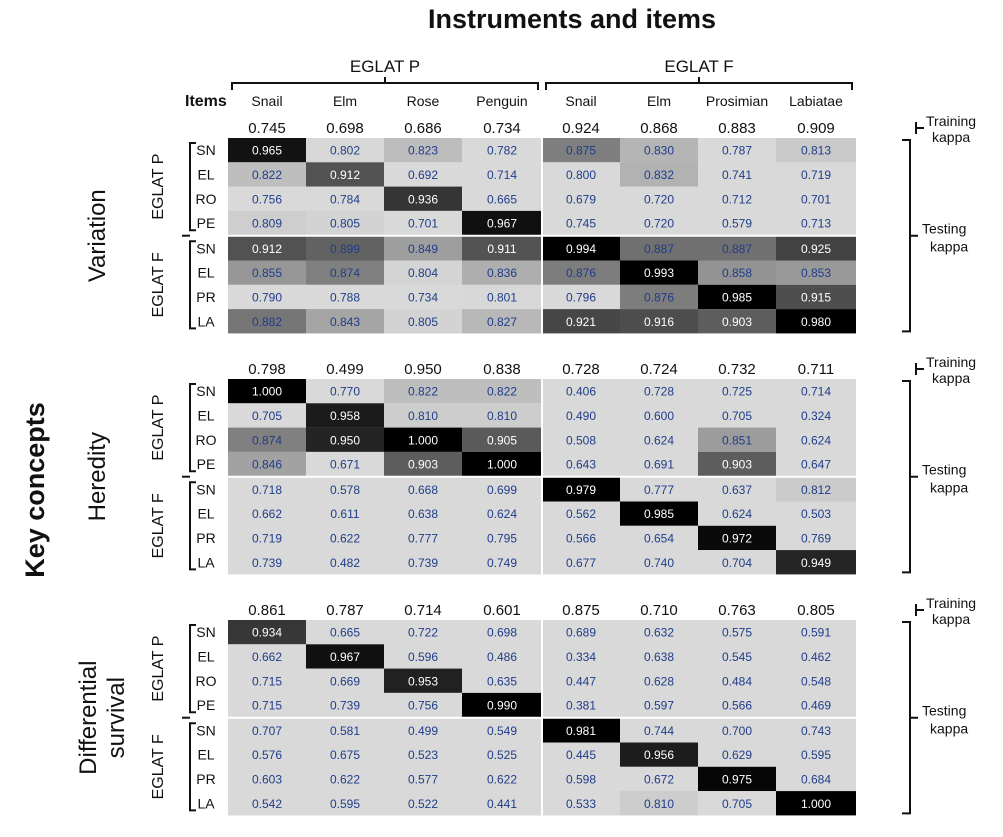 Image resolution: width=1003 pixels, height=837 pixels. I want to click on cell-value: 0.638, so click(423, 514).